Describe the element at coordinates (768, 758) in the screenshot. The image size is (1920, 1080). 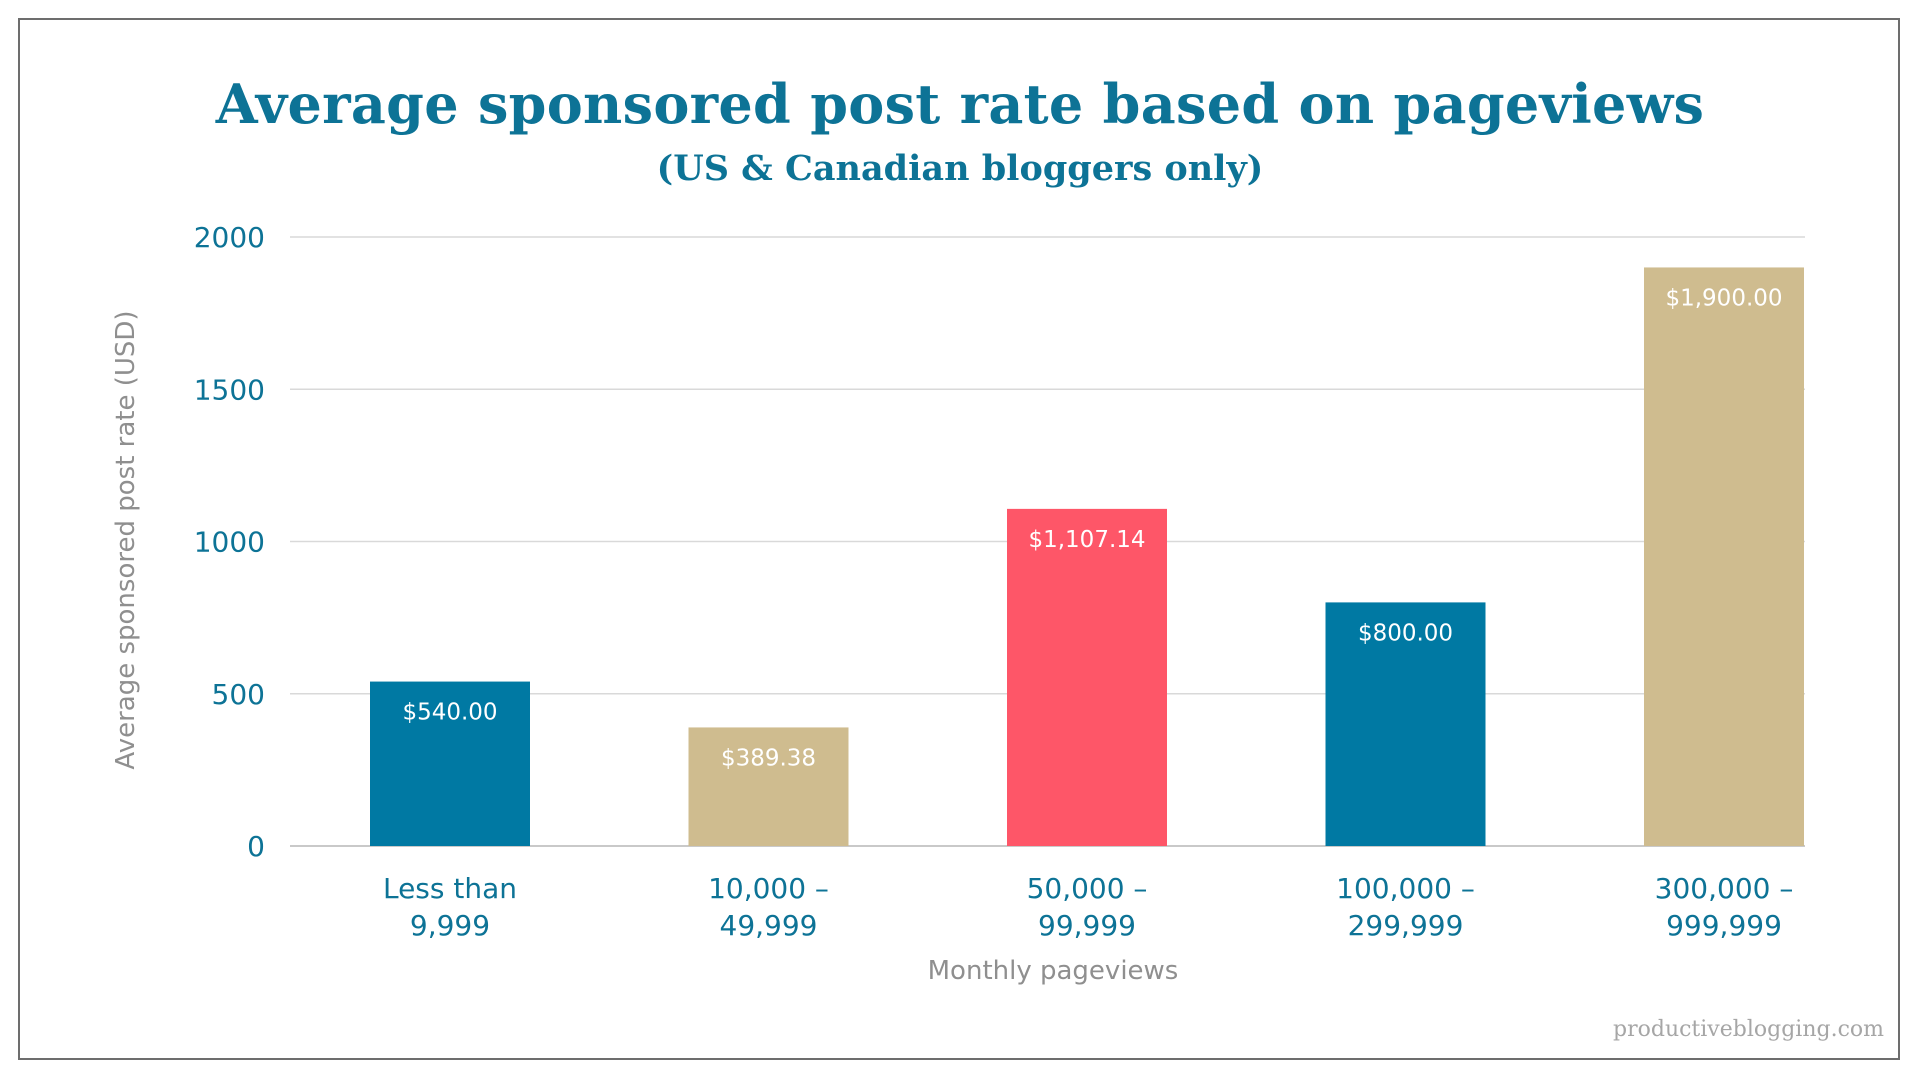
I see `data-label: $389.38` at that location.